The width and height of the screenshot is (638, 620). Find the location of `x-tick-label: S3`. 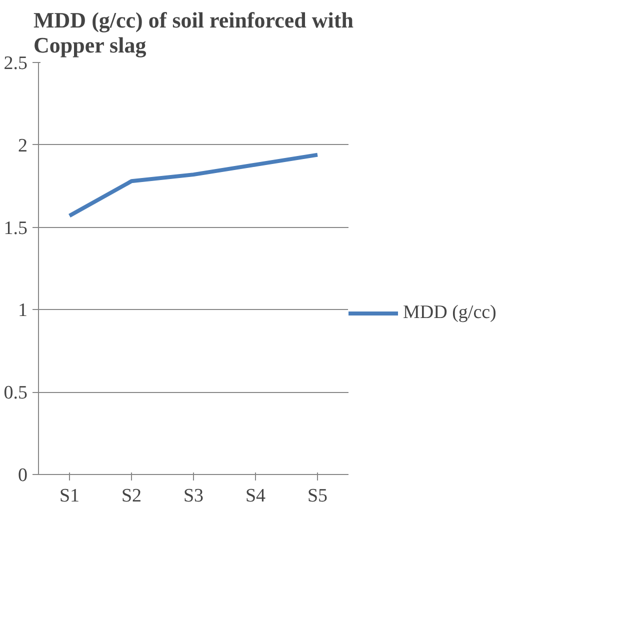

x-tick-label: S3 is located at coordinates (193, 496).